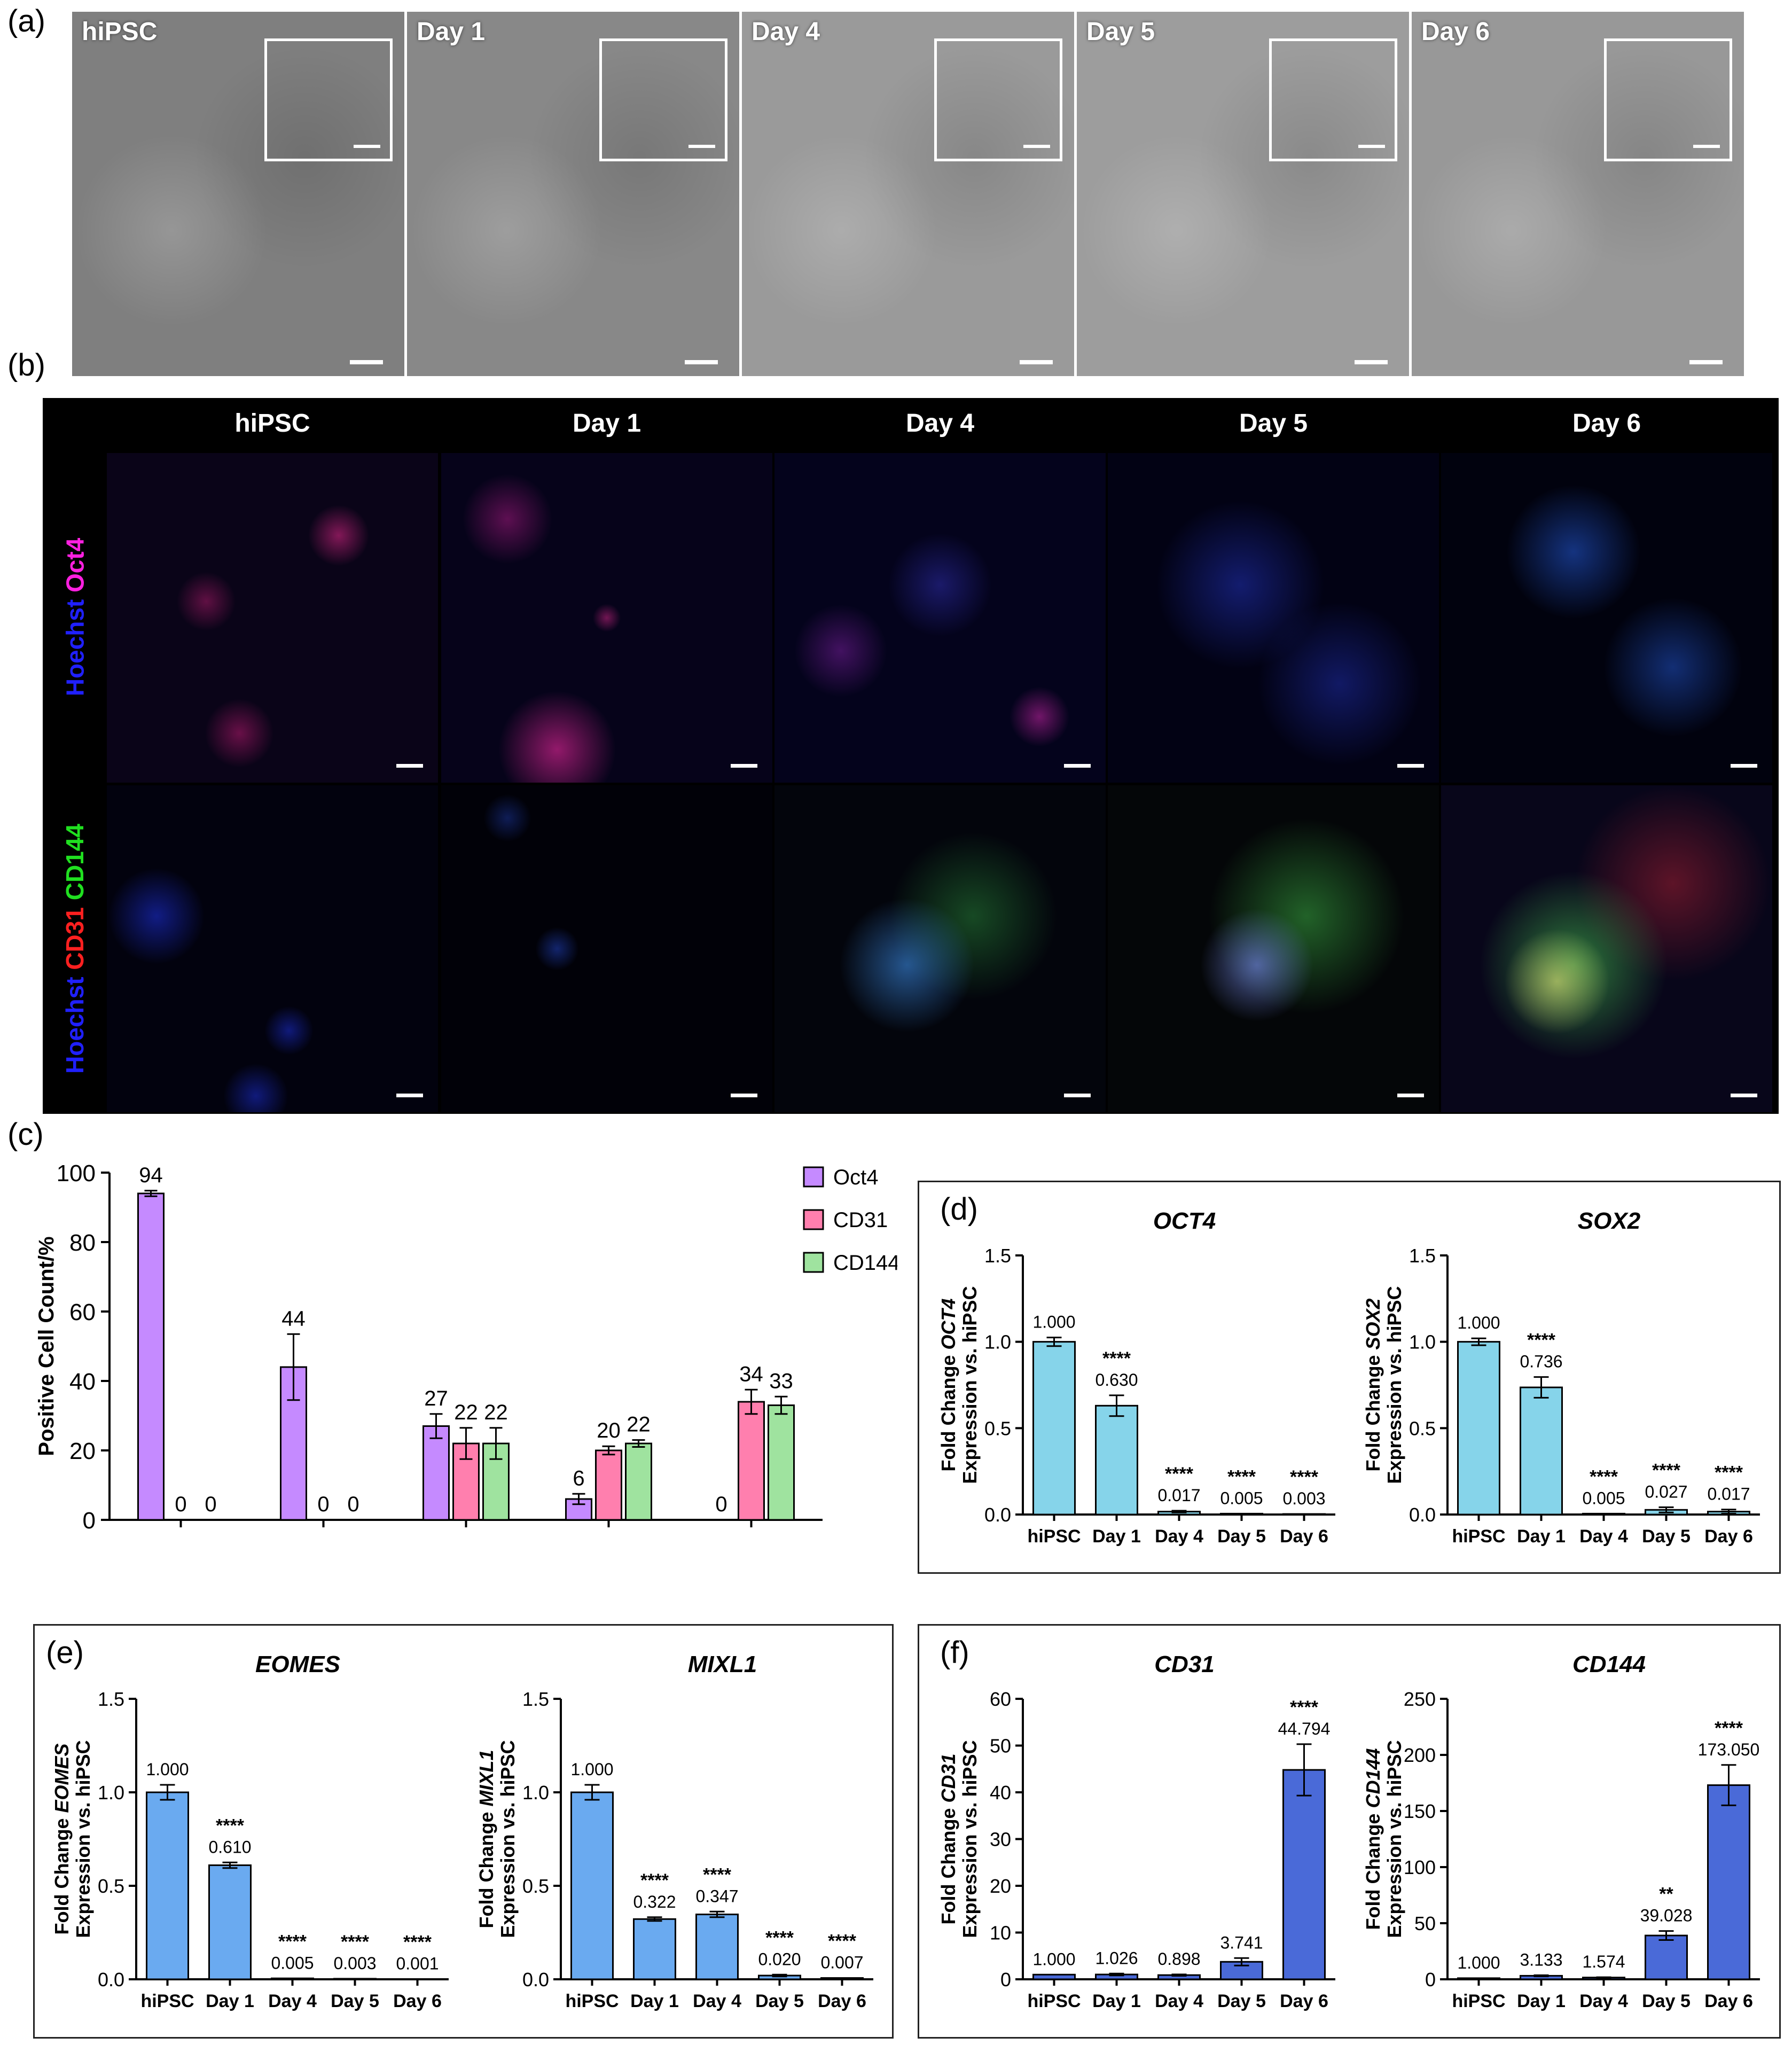  I want to click on data-label-day-1: 3.133, so click(1541, 1959).